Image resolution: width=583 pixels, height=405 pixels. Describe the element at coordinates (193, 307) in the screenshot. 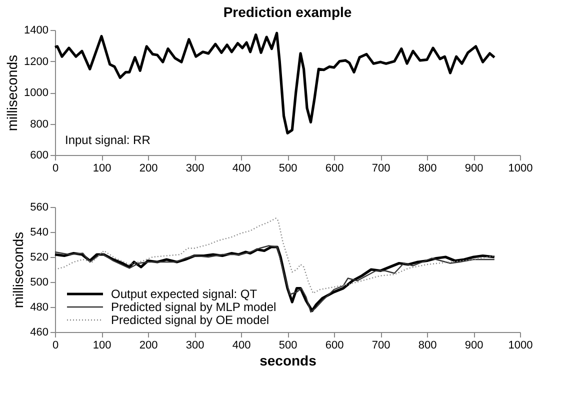

I see `legend-label: Predicted signal by MLP model` at that location.